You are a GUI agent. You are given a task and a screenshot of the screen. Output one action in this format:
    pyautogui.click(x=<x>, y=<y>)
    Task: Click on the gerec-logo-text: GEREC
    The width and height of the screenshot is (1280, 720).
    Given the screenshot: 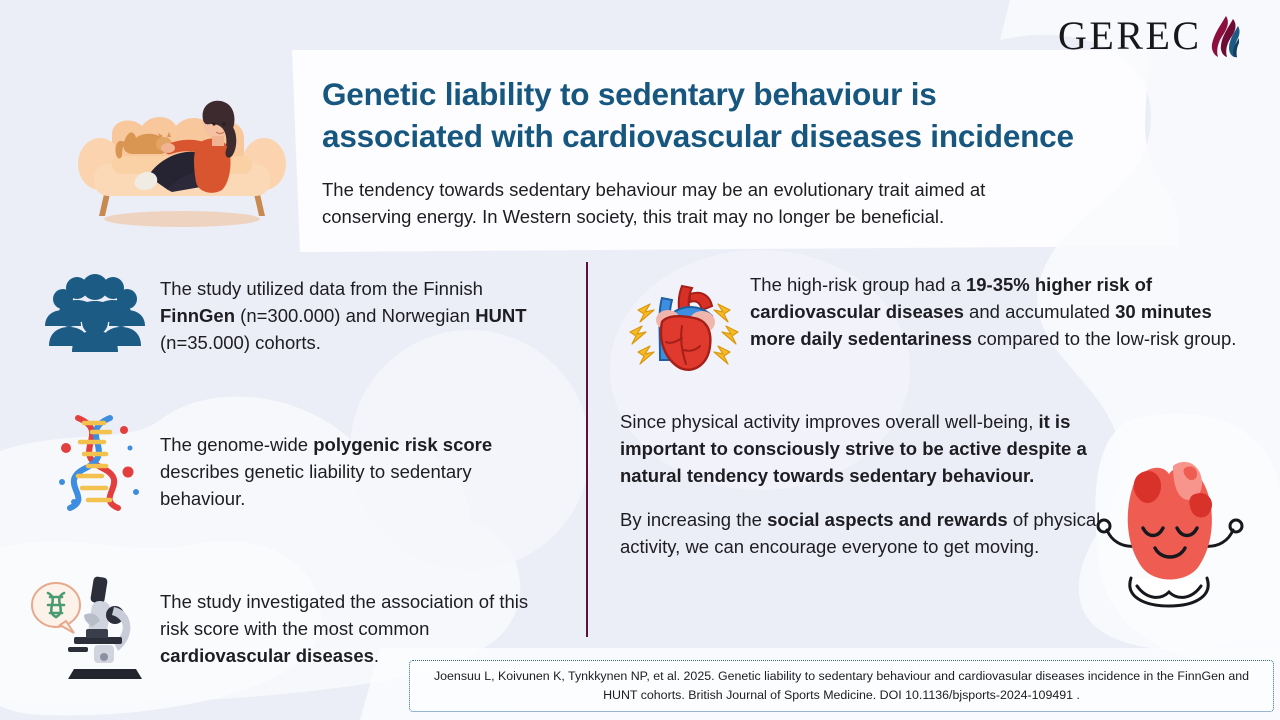 What is the action you would take?
    pyautogui.click(x=1130, y=35)
    